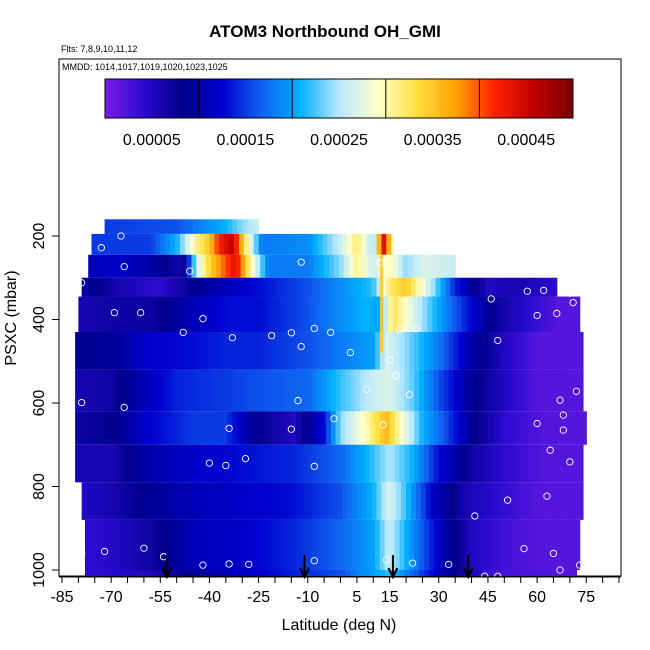 The image size is (650, 650). What do you see at coordinates (433, 140) in the screenshot?
I see `colorbar-tick-label: 0.00035` at bounding box center [433, 140].